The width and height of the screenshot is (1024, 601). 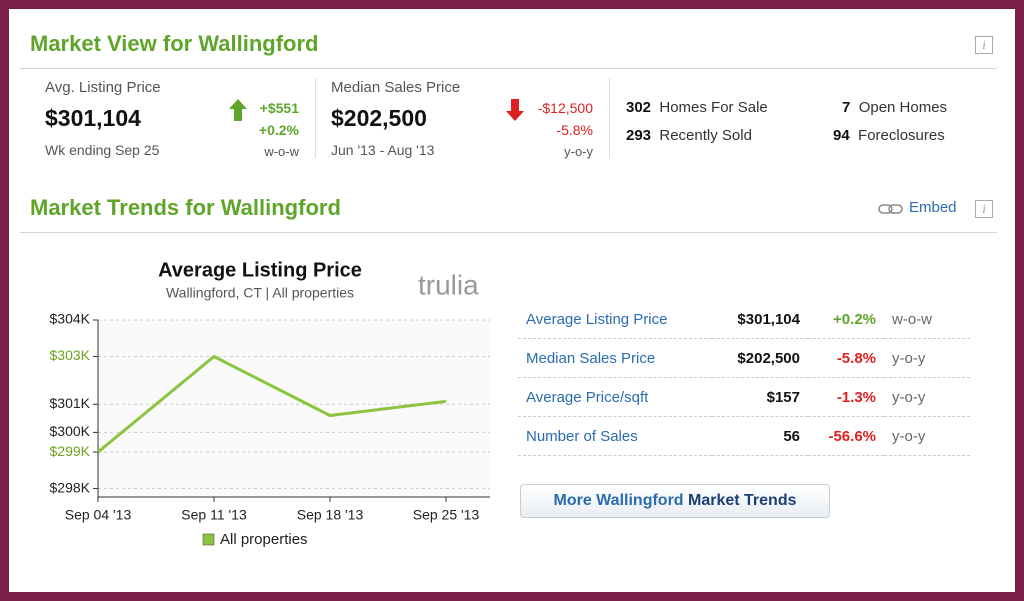 What do you see at coordinates (639, 107) in the screenshot?
I see `count-value: 302` at bounding box center [639, 107].